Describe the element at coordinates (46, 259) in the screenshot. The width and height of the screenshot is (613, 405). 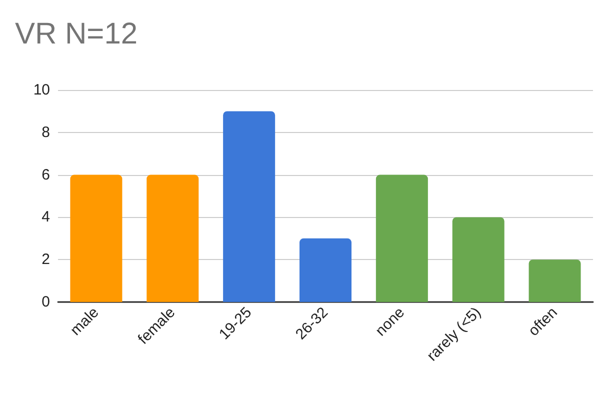
I see `y-tick-label: 2` at that location.